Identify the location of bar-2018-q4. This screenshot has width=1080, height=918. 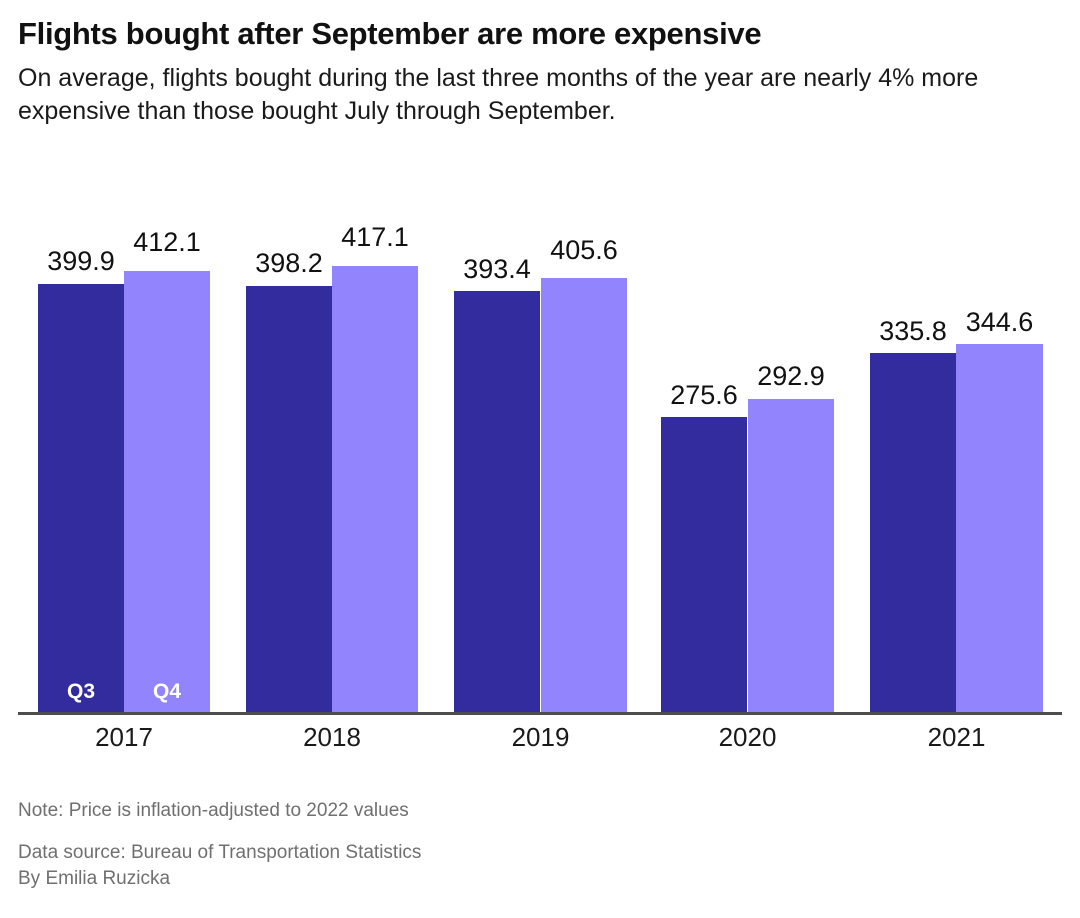
(375, 489).